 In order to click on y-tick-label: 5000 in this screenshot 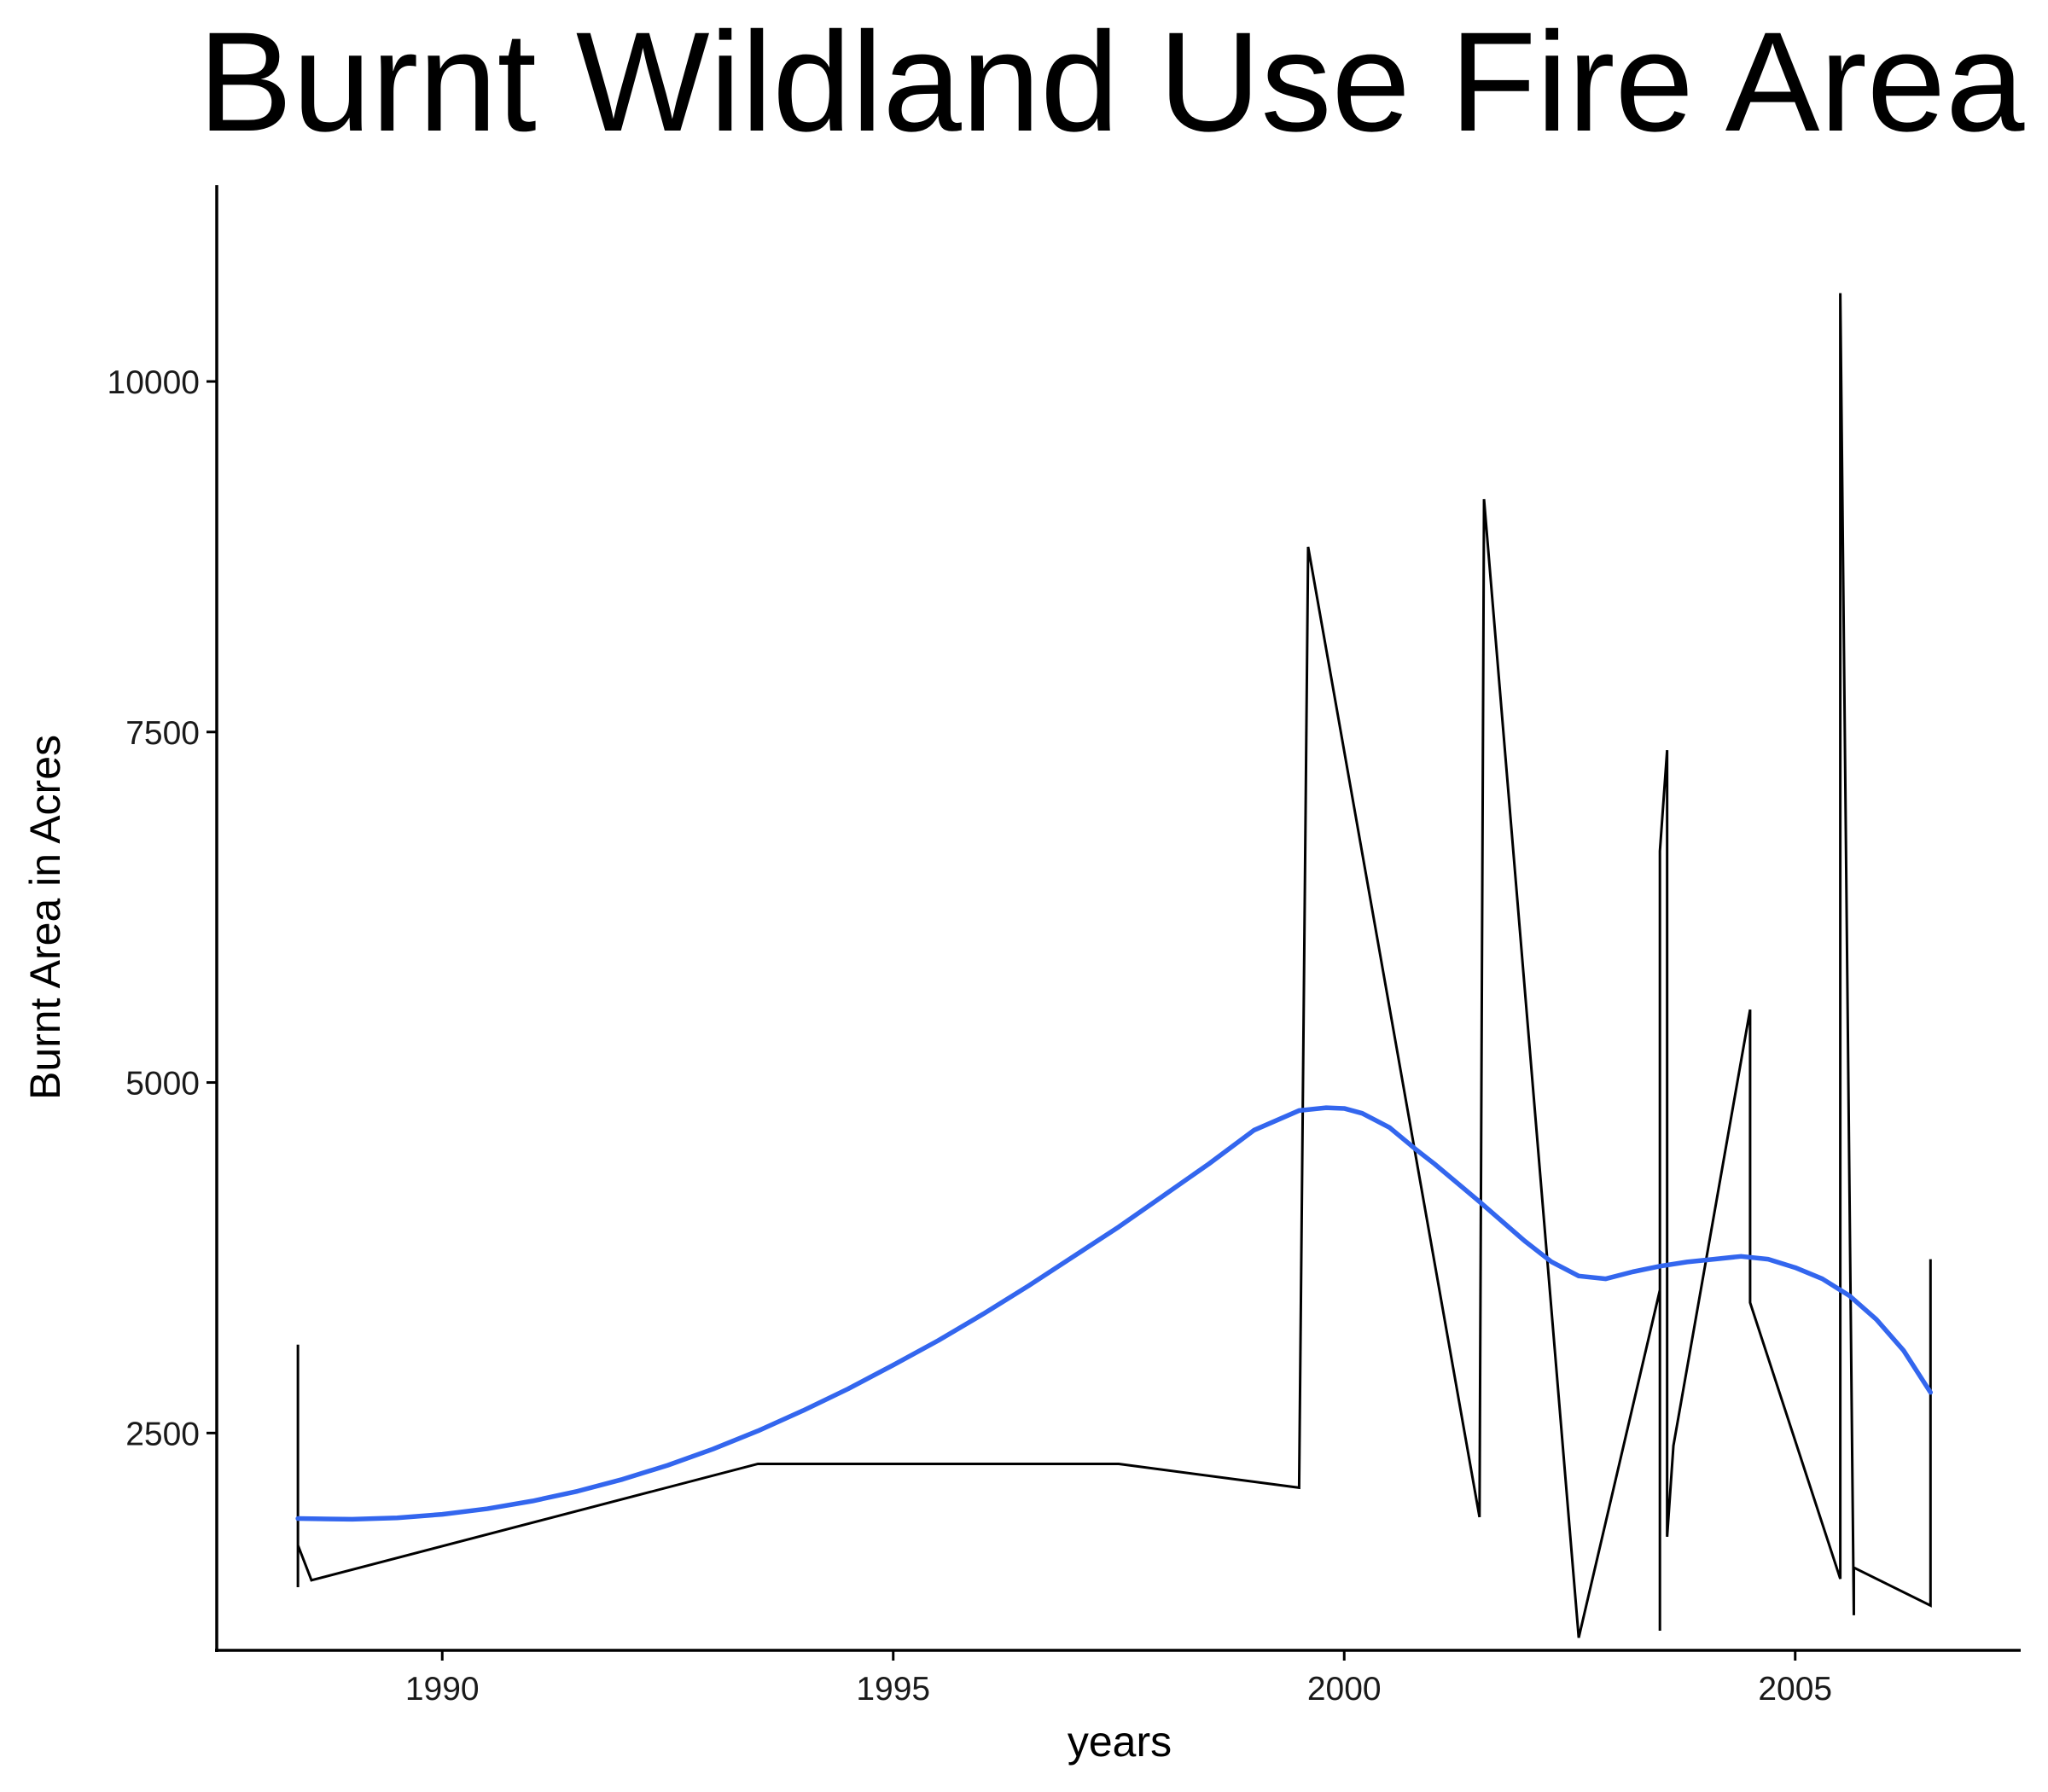, I will do `click(162, 1084)`.